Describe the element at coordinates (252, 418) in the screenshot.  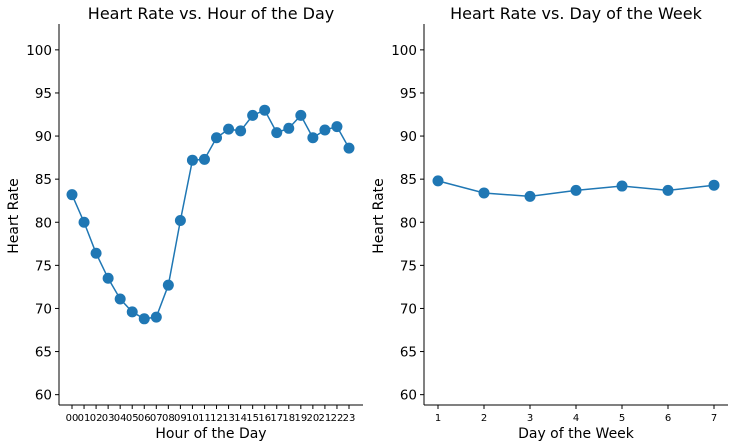
I see `x-tick-label: 15` at that location.